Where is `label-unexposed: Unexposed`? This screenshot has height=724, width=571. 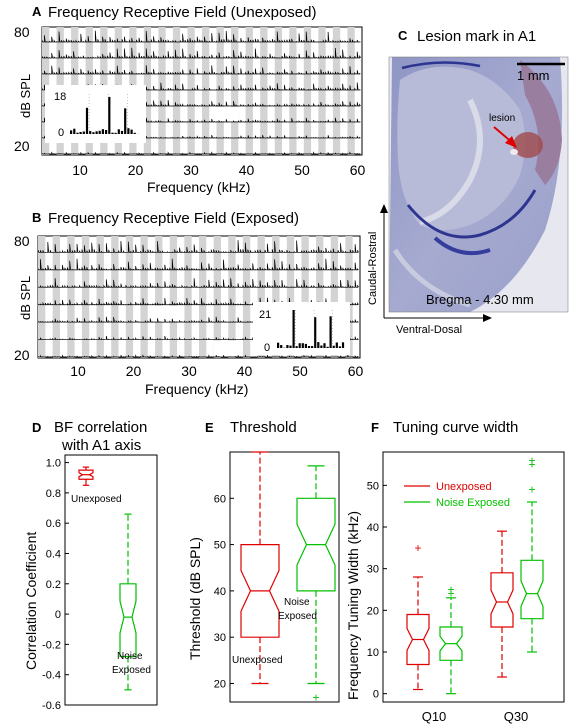 label-unexposed: Unexposed is located at coordinates (96, 499).